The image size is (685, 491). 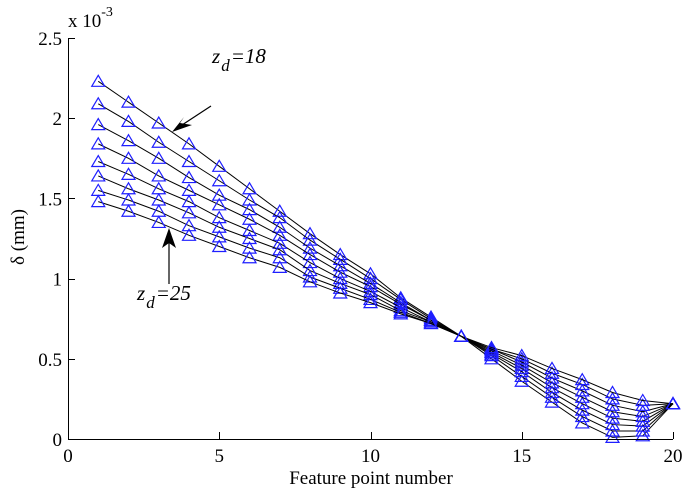 What do you see at coordinates (220, 456) in the screenshot?
I see `x-tick-label: 5` at bounding box center [220, 456].